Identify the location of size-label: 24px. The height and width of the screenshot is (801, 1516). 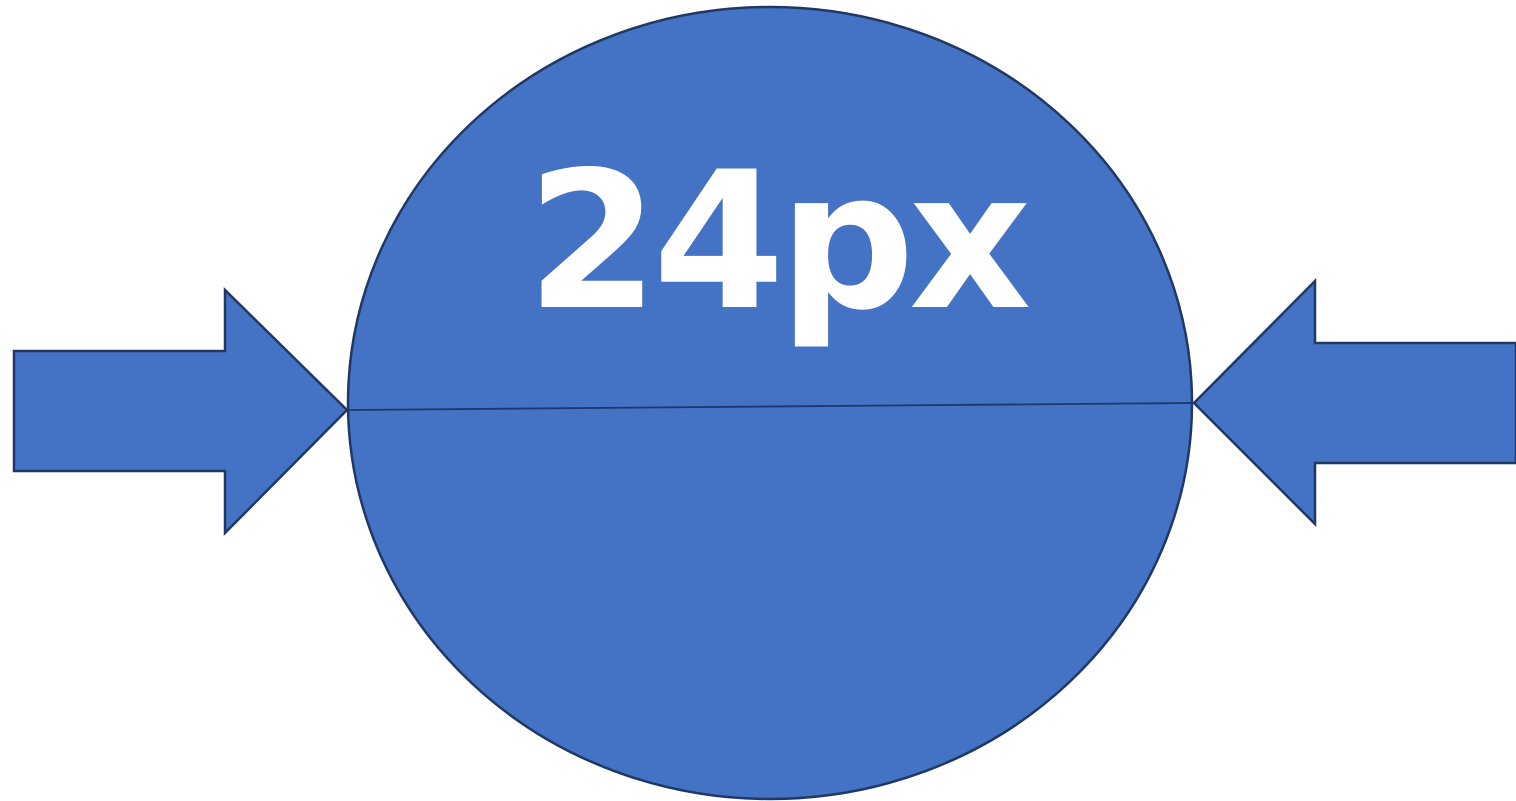
(778, 241).